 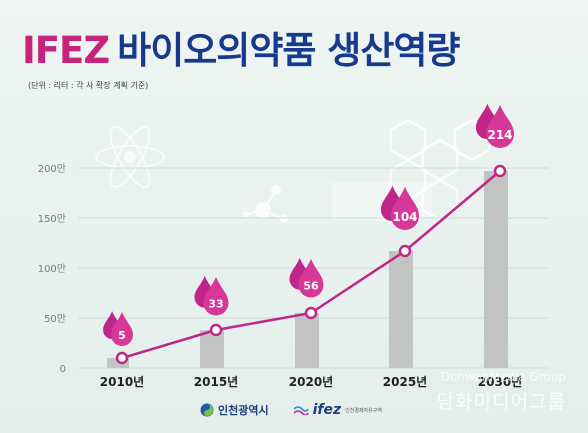 What do you see at coordinates (288, 50) in the screenshot?
I see `title-text: 바이오의약품 생산역량` at bounding box center [288, 50].